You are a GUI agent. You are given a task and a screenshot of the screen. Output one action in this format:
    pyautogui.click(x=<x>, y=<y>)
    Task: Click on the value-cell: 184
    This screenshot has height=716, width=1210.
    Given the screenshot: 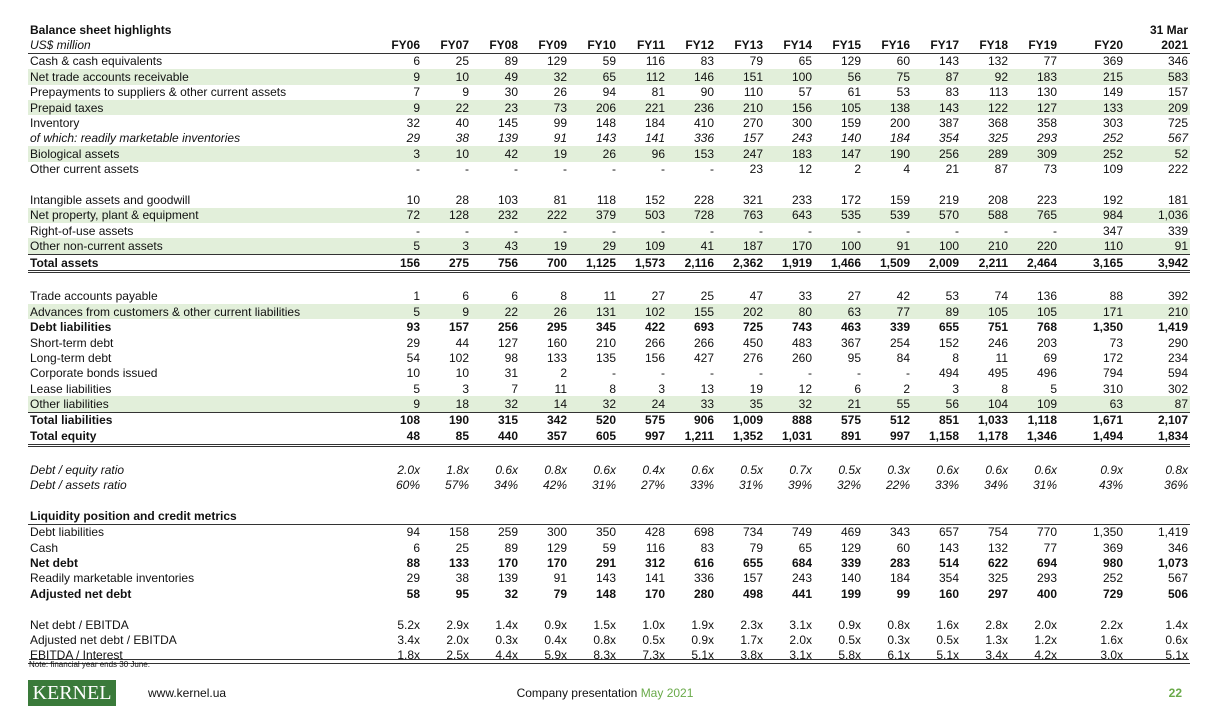 What is the action you would take?
    pyautogui.click(x=899, y=578)
    